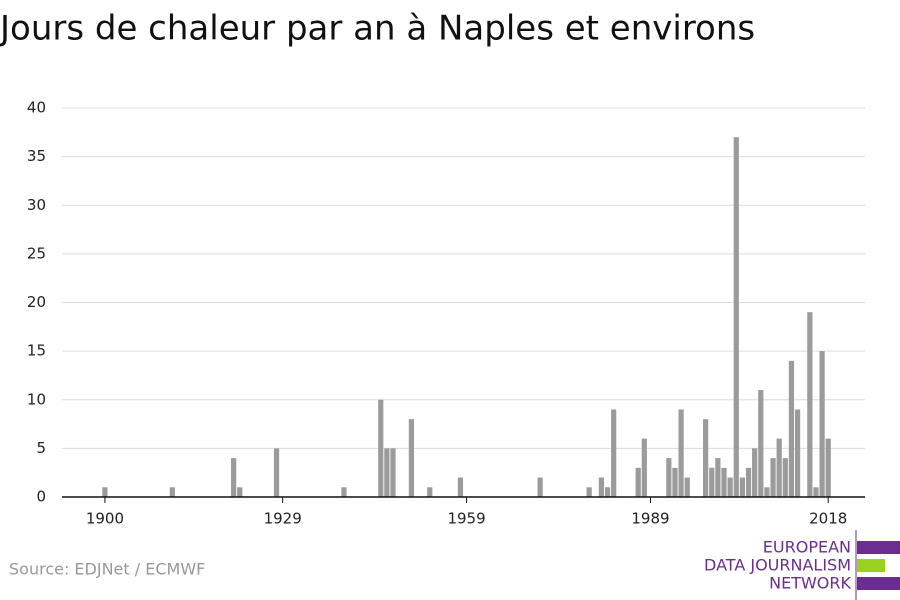 Image resolution: width=900 pixels, height=600 pixels. I want to click on y-tick-label: 35, so click(36, 156).